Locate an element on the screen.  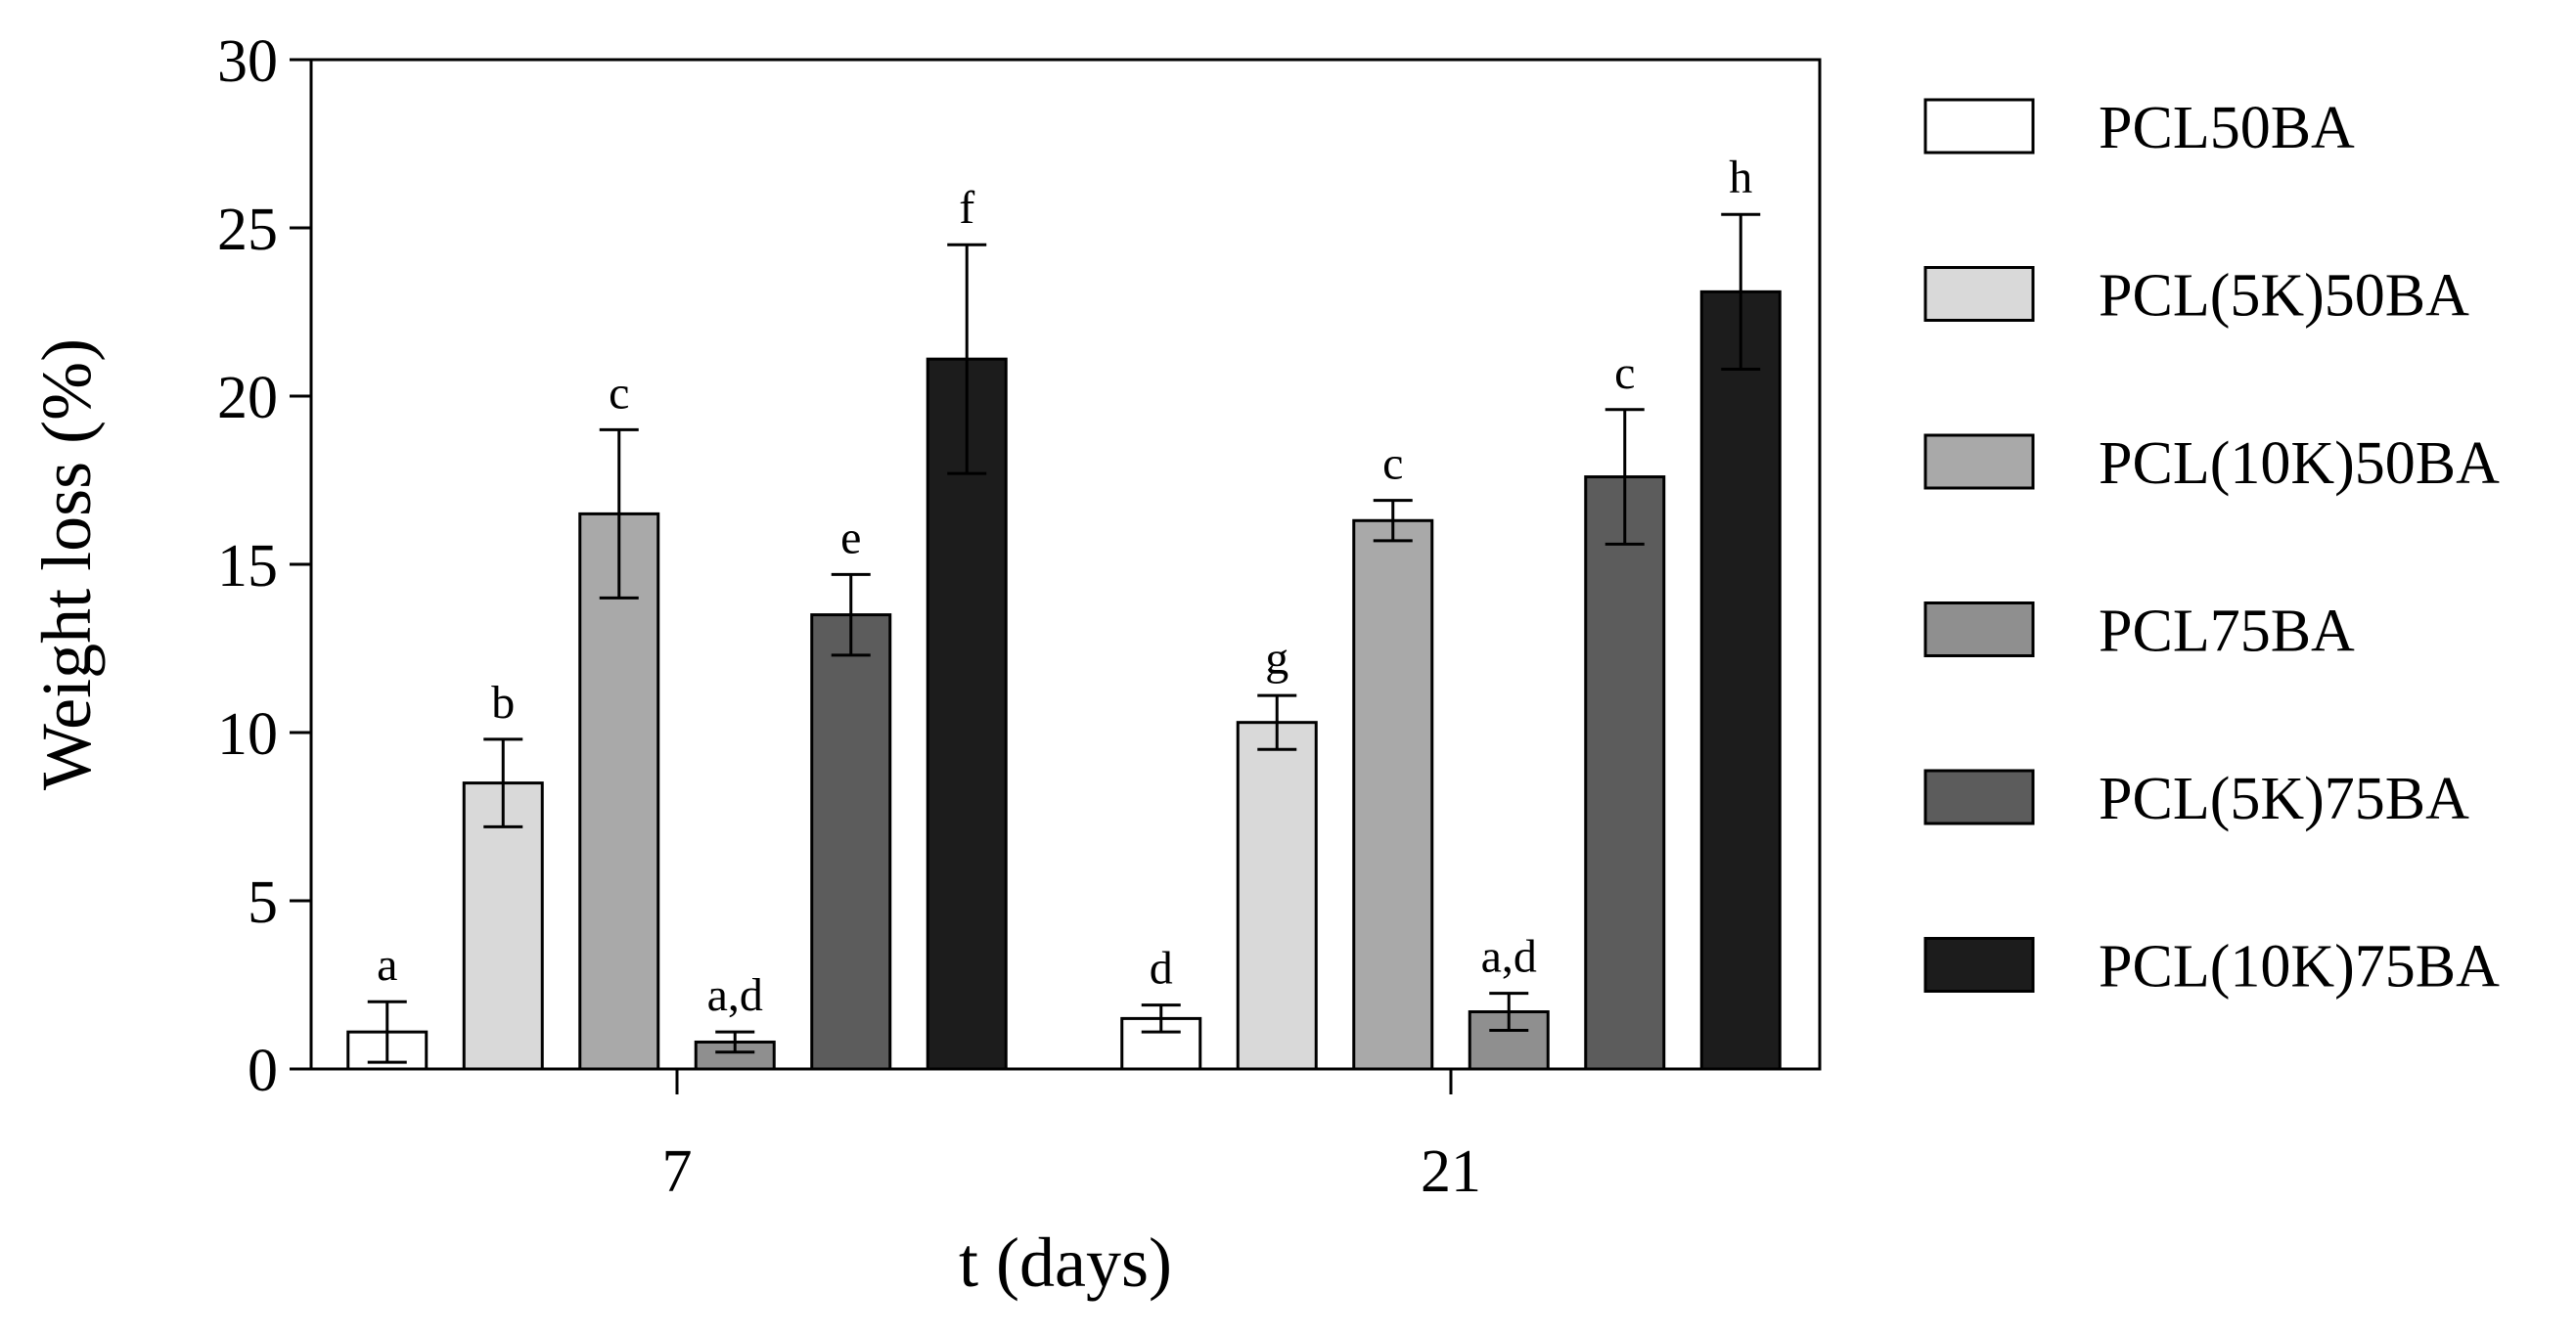
legend-label: PCL(10K)50BA is located at coordinates (2299, 463).